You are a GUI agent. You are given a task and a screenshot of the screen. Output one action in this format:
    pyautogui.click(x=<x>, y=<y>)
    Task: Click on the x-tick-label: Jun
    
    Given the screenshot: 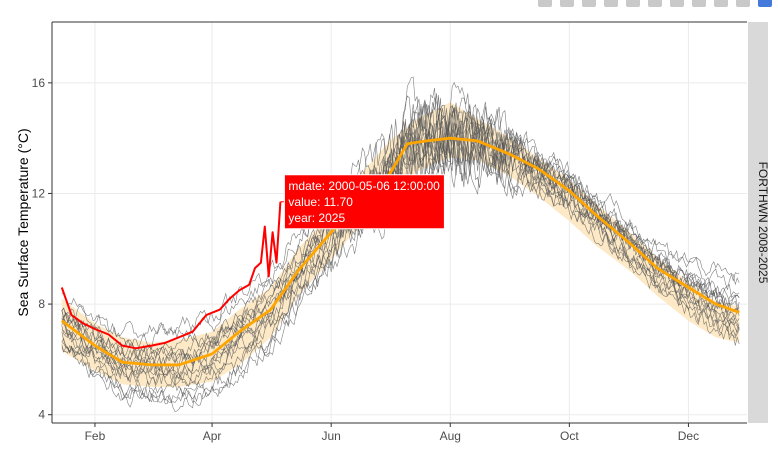 What is the action you would take?
    pyautogui.click(x=330, y=436)
    